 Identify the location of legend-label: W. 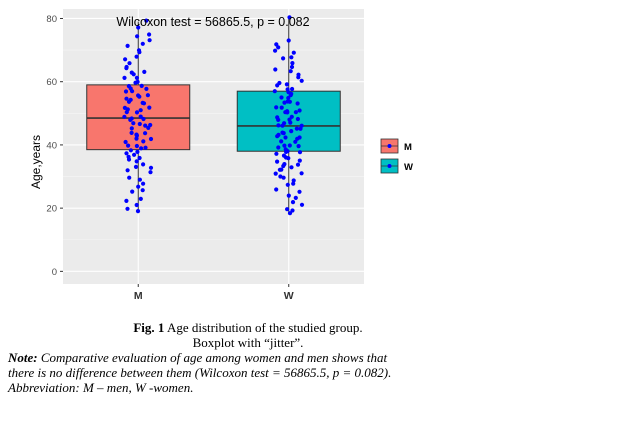
(408, 167).